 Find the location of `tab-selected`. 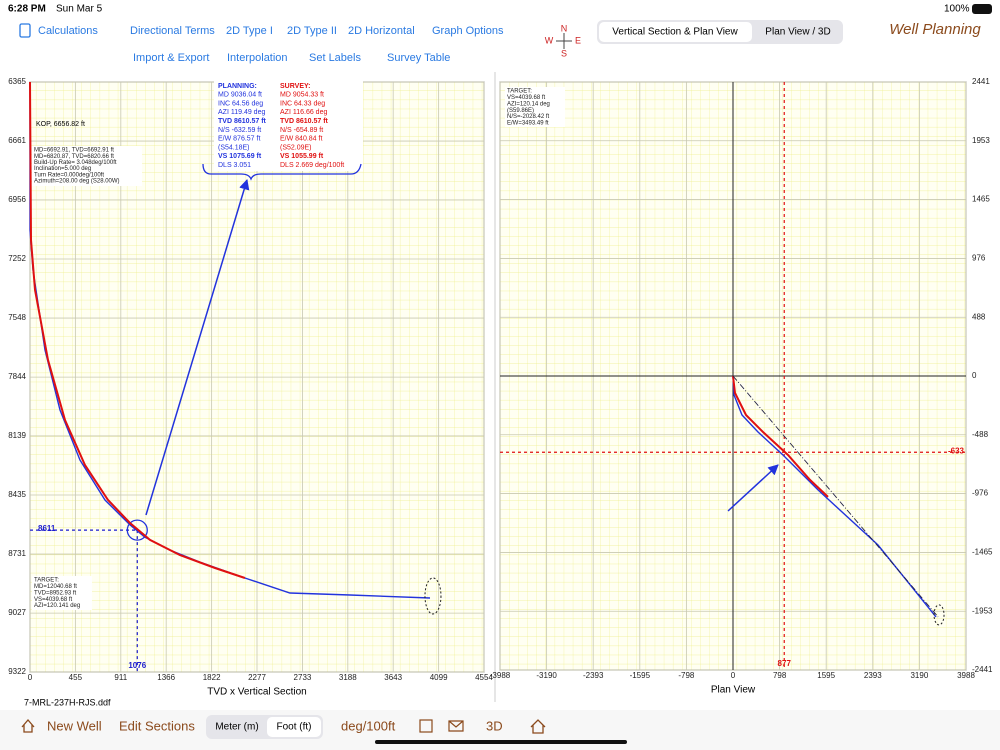

tab-selected is located at coordinates (675, 32).